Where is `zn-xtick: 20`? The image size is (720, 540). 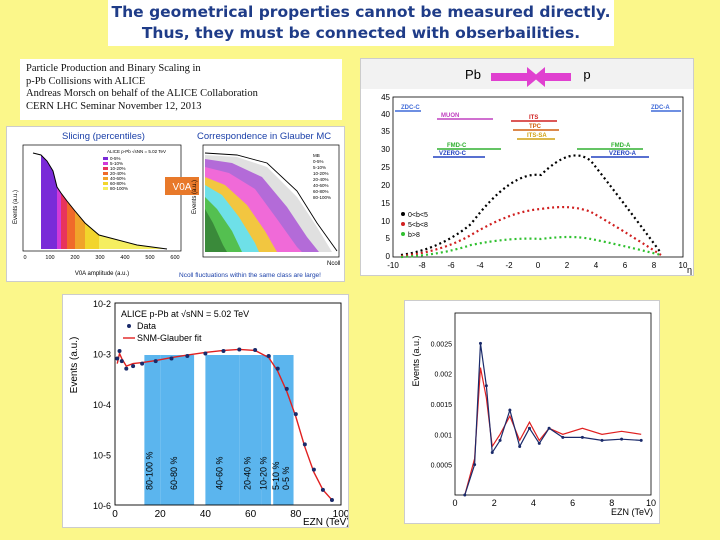 zn-xtick: 20 is located at coordinates (161, 514).